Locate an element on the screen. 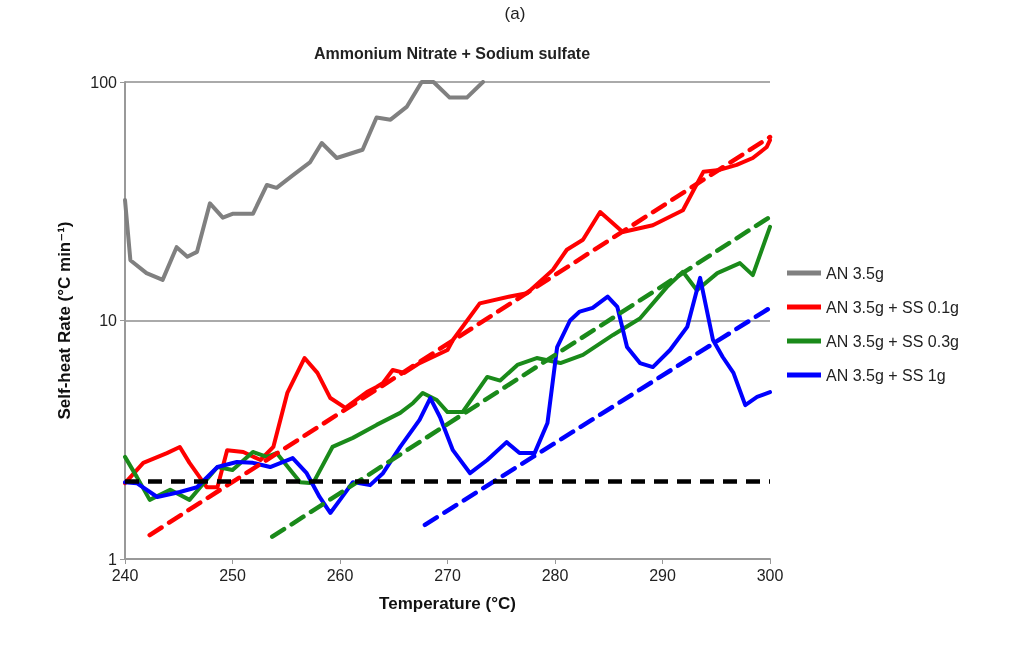 Image resolution: width=1020 pixels, height=648 pixels. legend-label: AN 3.5g is located at coordinates (855, 273).